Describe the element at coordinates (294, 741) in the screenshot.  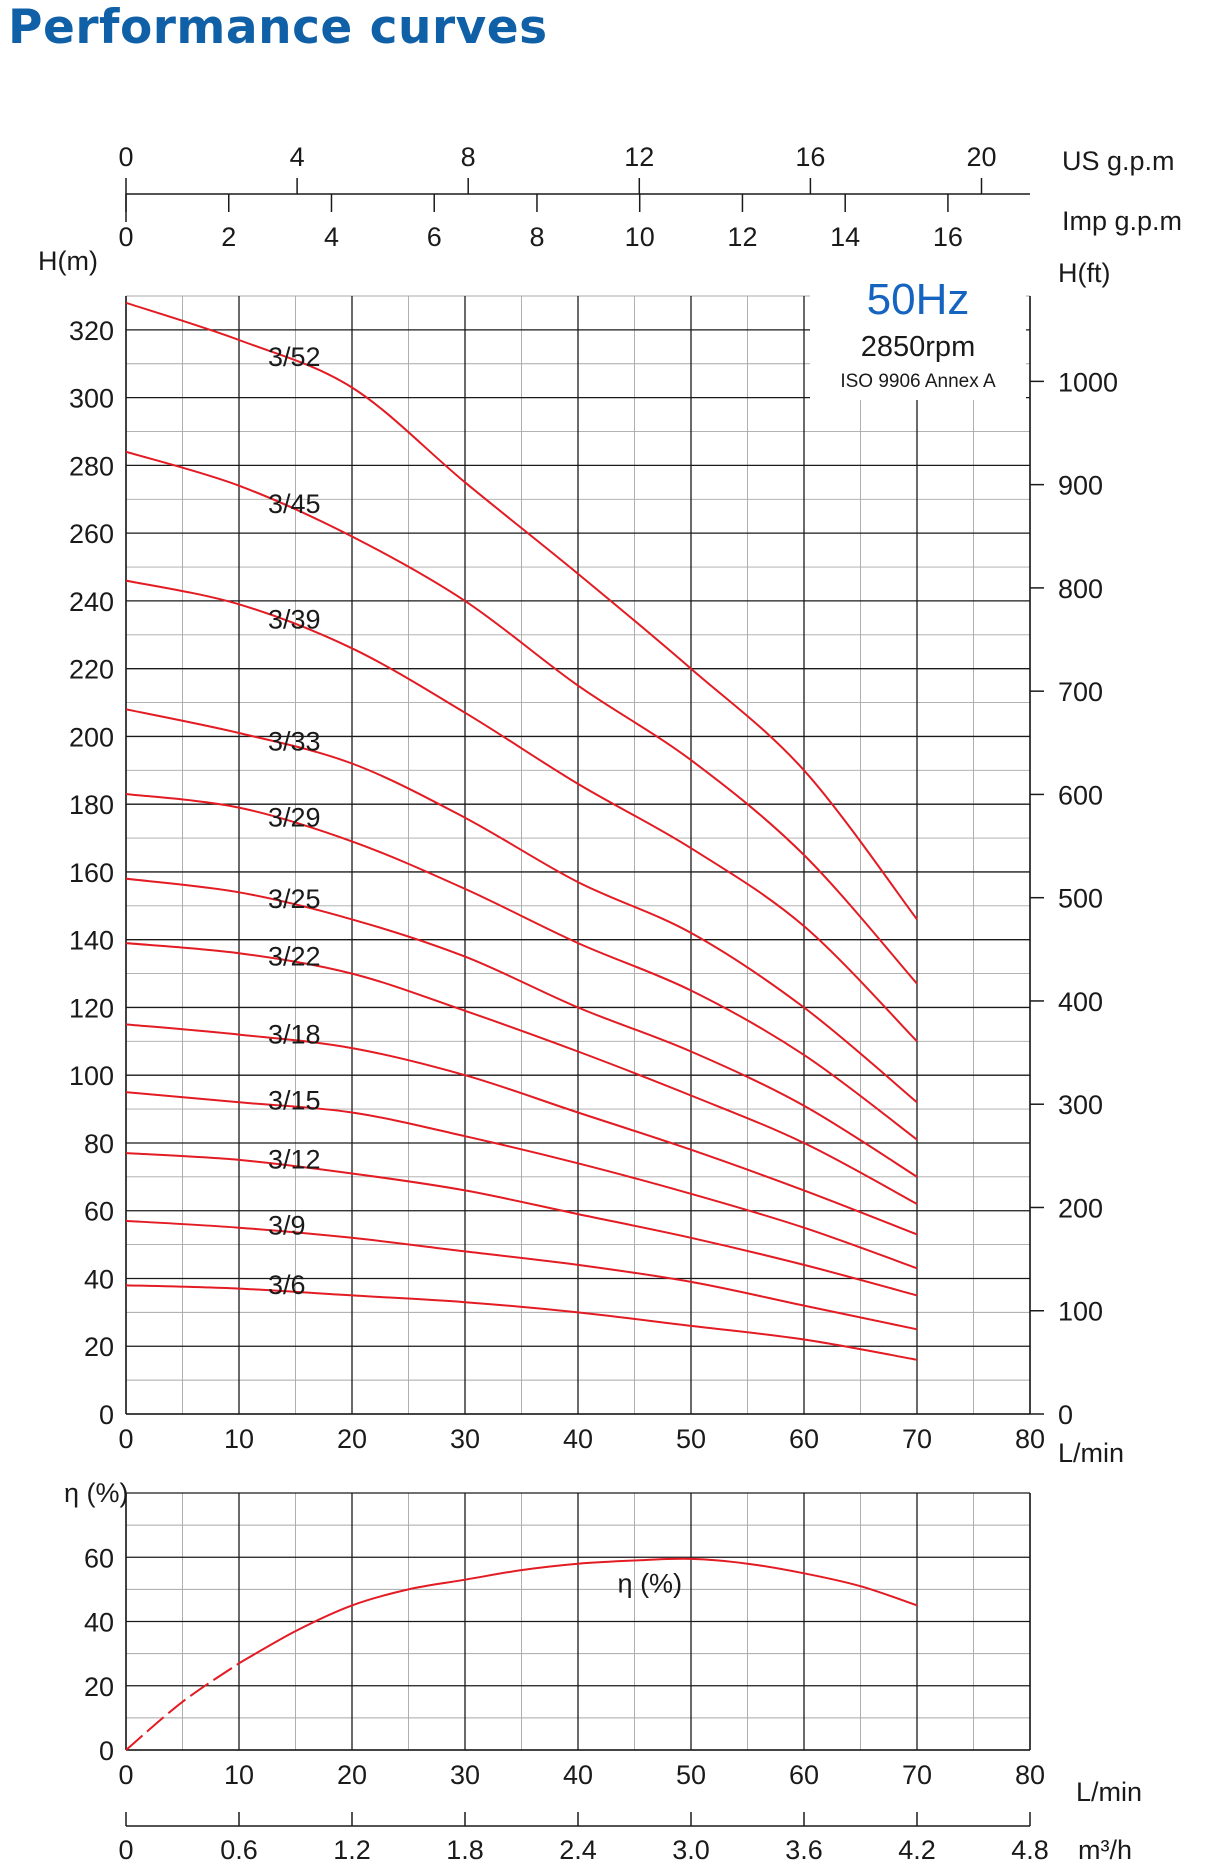
I see `curve-label: 3/33` at that location.